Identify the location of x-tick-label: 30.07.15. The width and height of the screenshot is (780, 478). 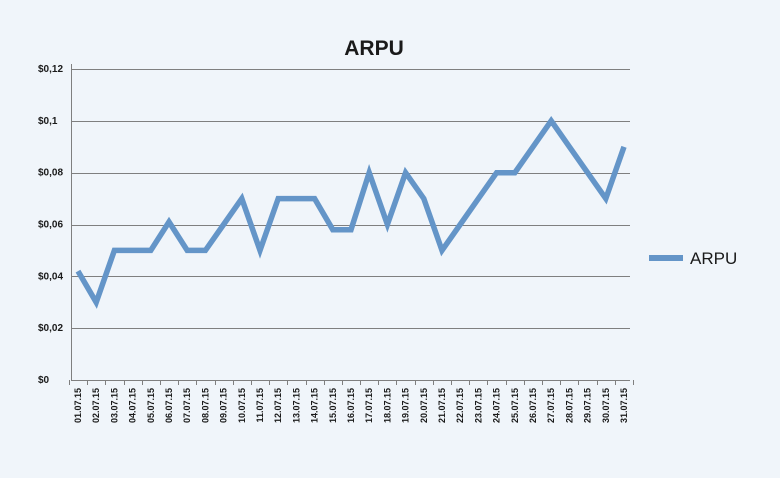
(606, 405).